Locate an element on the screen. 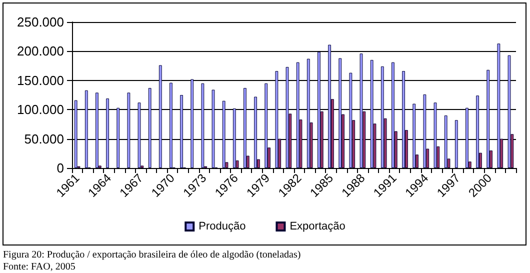 The image size is (530, 273). y-tick-label: 50.000 is located at coordinates (44, 138).